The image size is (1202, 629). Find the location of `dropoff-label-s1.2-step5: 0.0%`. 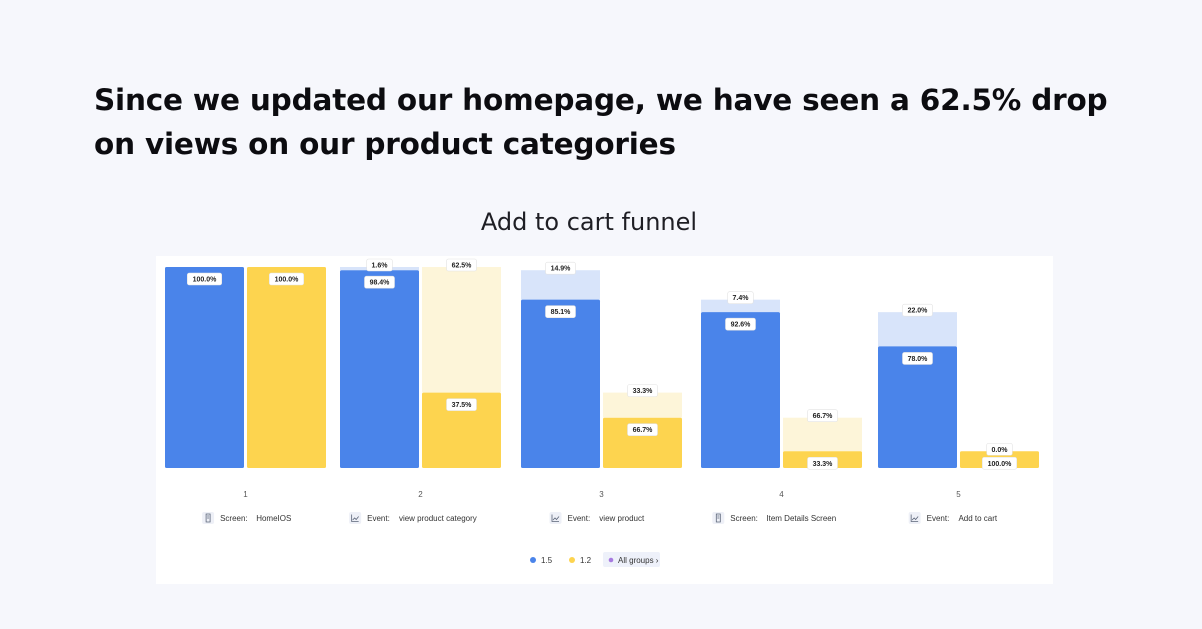

dropoff-label-s1.2-step5: 0.0% is located at coordinates (1000, 450).